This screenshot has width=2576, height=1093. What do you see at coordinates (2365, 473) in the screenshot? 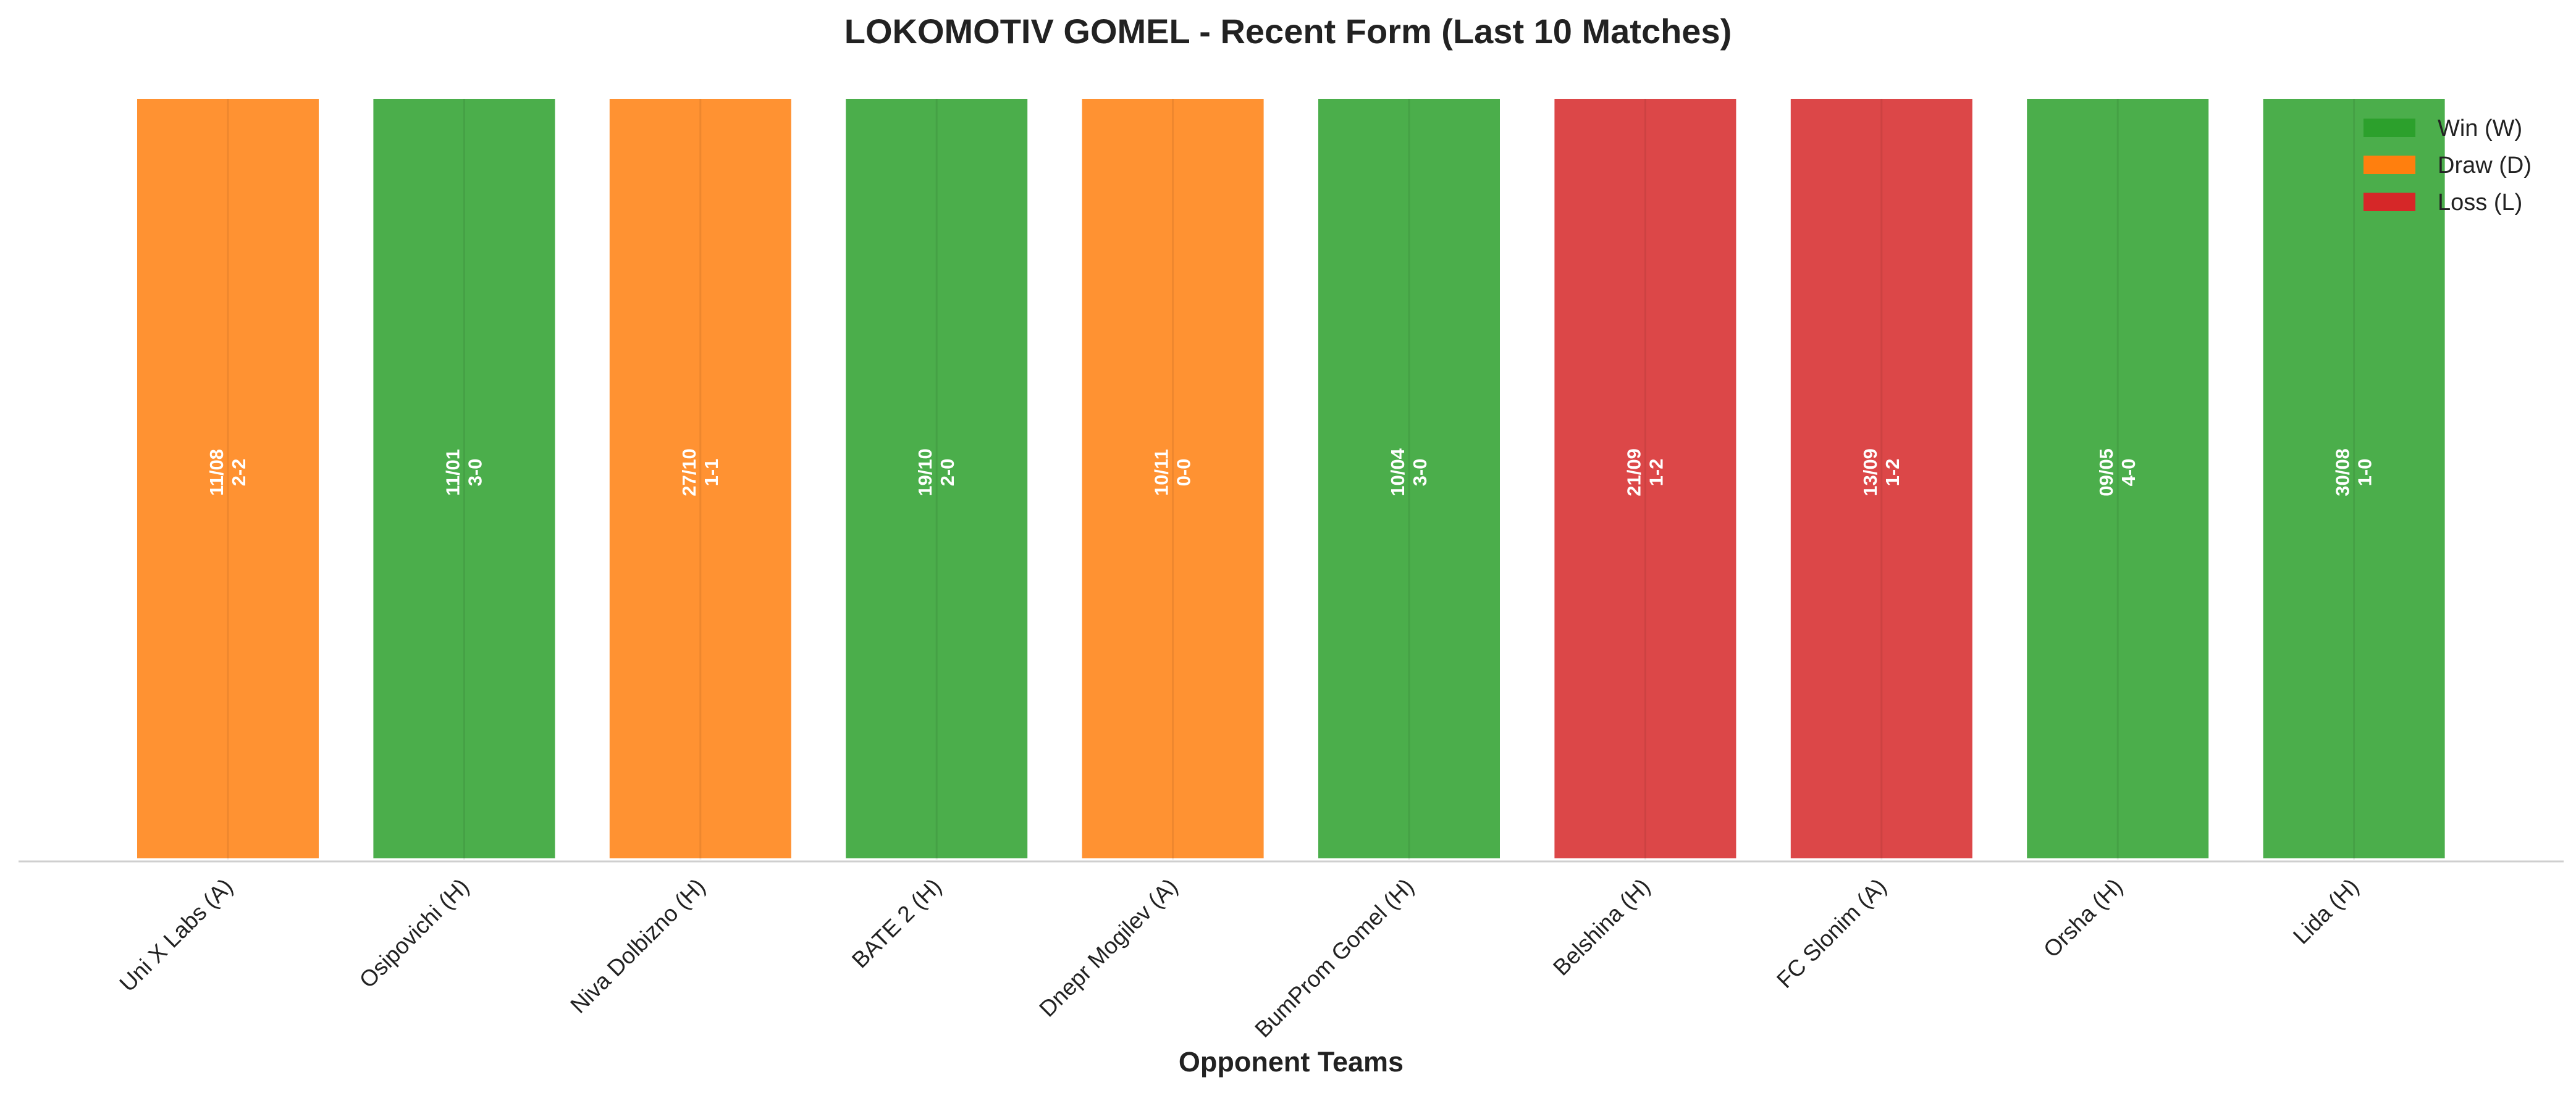
I see `match-score: 1-0` at bounding box center [2365, 473].